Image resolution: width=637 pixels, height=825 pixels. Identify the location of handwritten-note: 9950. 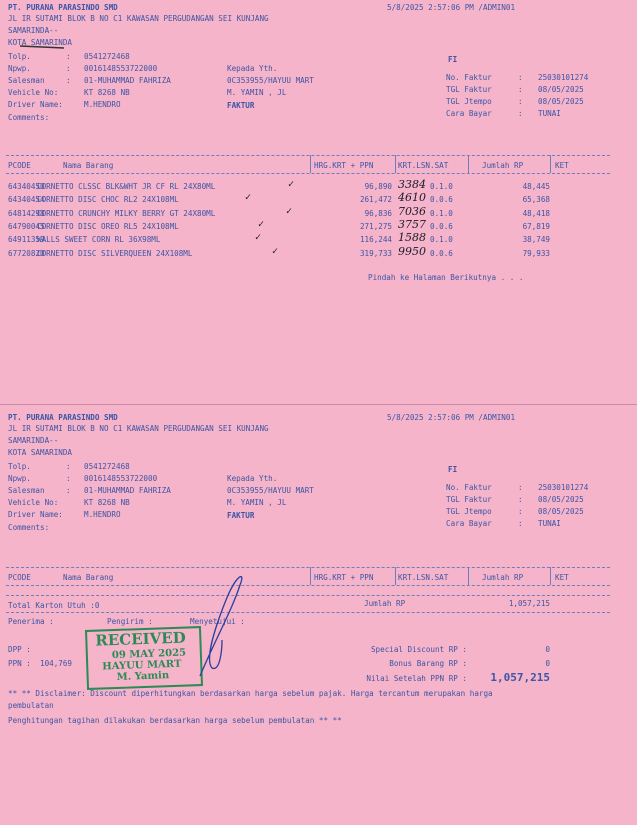
(412, 251).